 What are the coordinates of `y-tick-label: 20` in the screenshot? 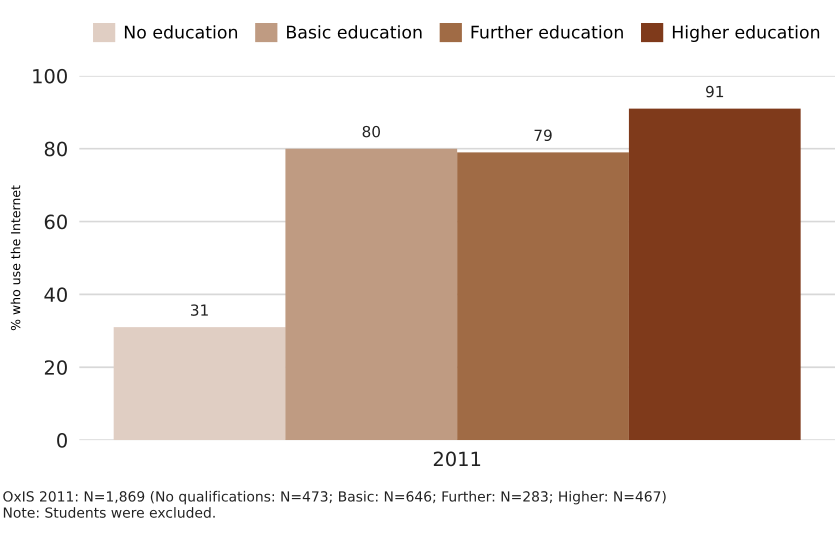 It's located at (55, 367).